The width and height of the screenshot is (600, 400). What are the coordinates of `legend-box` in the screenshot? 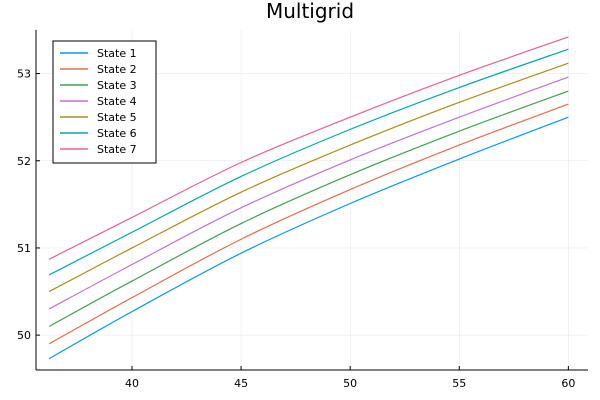 It's located at (104, 102).